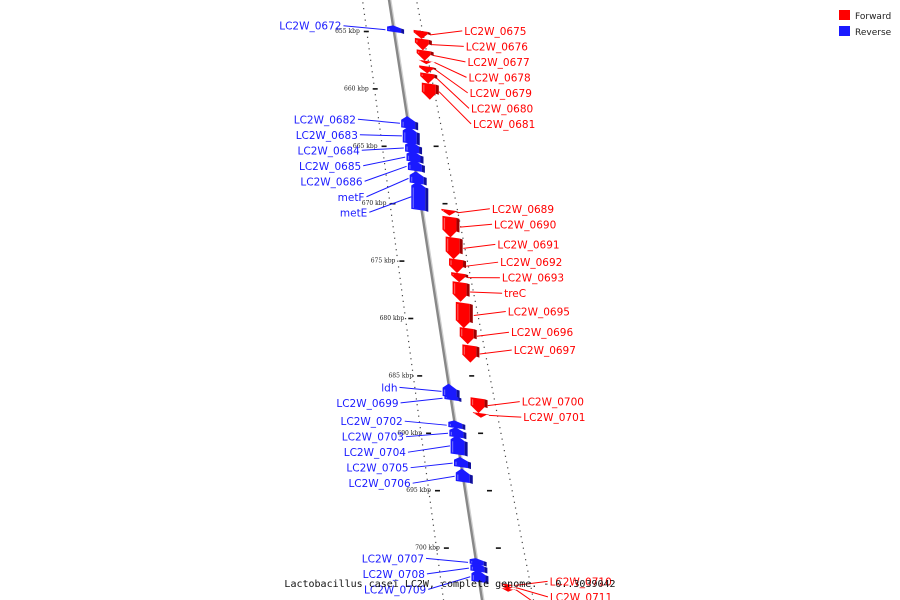  I want to click on gene-arrow-treC, so click(461, 291).